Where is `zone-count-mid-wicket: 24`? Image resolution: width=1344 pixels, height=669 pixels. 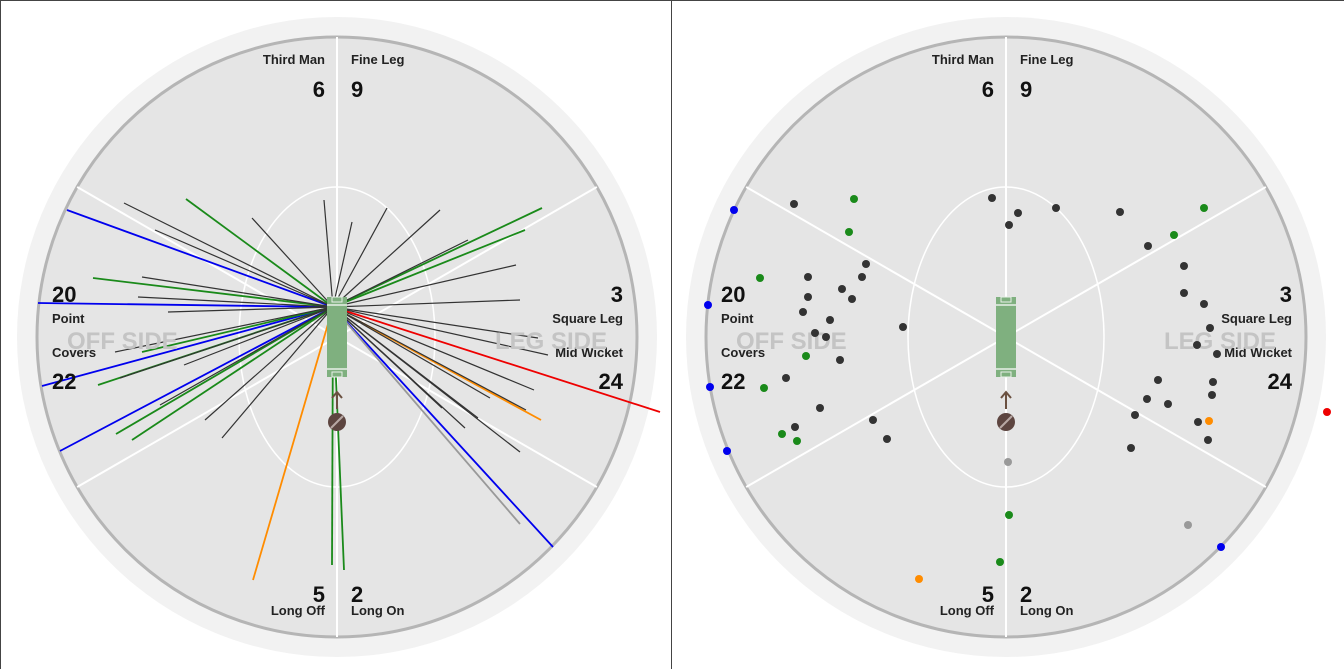 zone-count-mid-wicket: 24 is located at coordinates (1280, 381).